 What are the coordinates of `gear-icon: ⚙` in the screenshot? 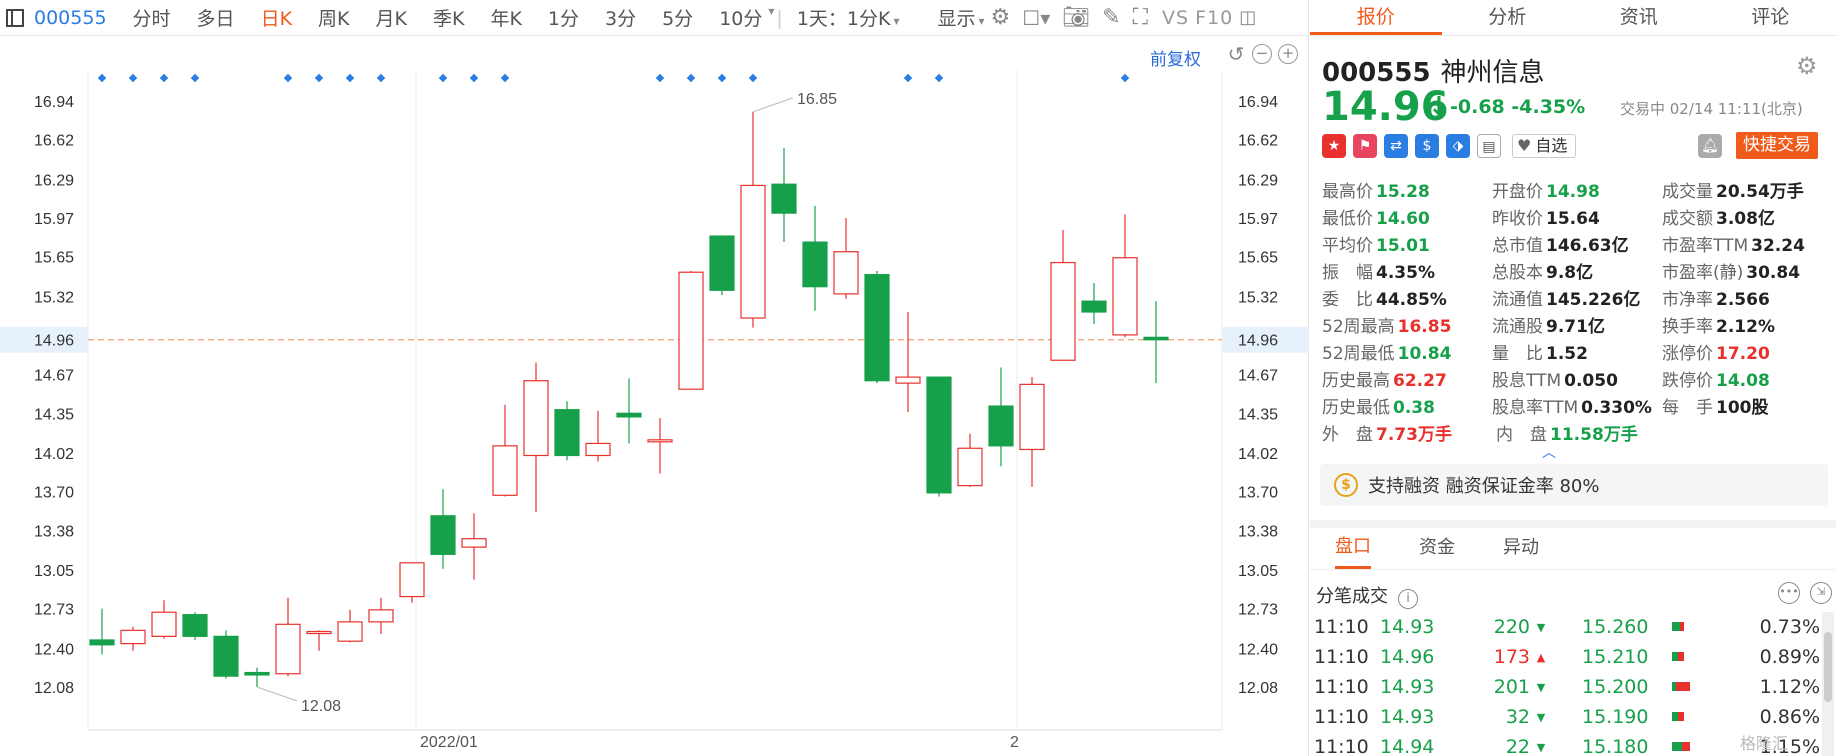 It's located at (1807, 66).